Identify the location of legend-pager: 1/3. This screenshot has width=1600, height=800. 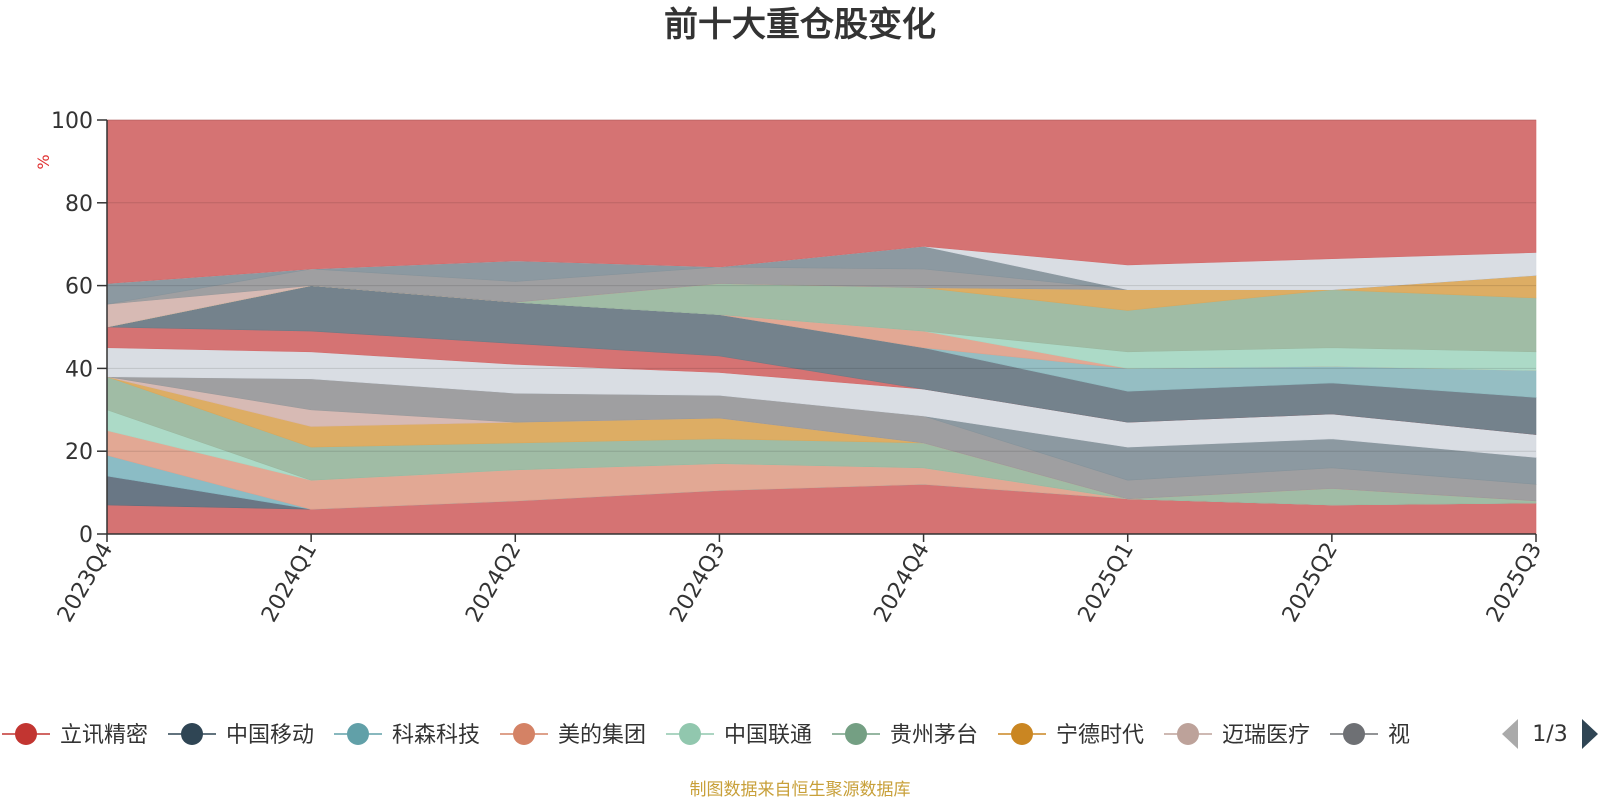
(1550, 734).